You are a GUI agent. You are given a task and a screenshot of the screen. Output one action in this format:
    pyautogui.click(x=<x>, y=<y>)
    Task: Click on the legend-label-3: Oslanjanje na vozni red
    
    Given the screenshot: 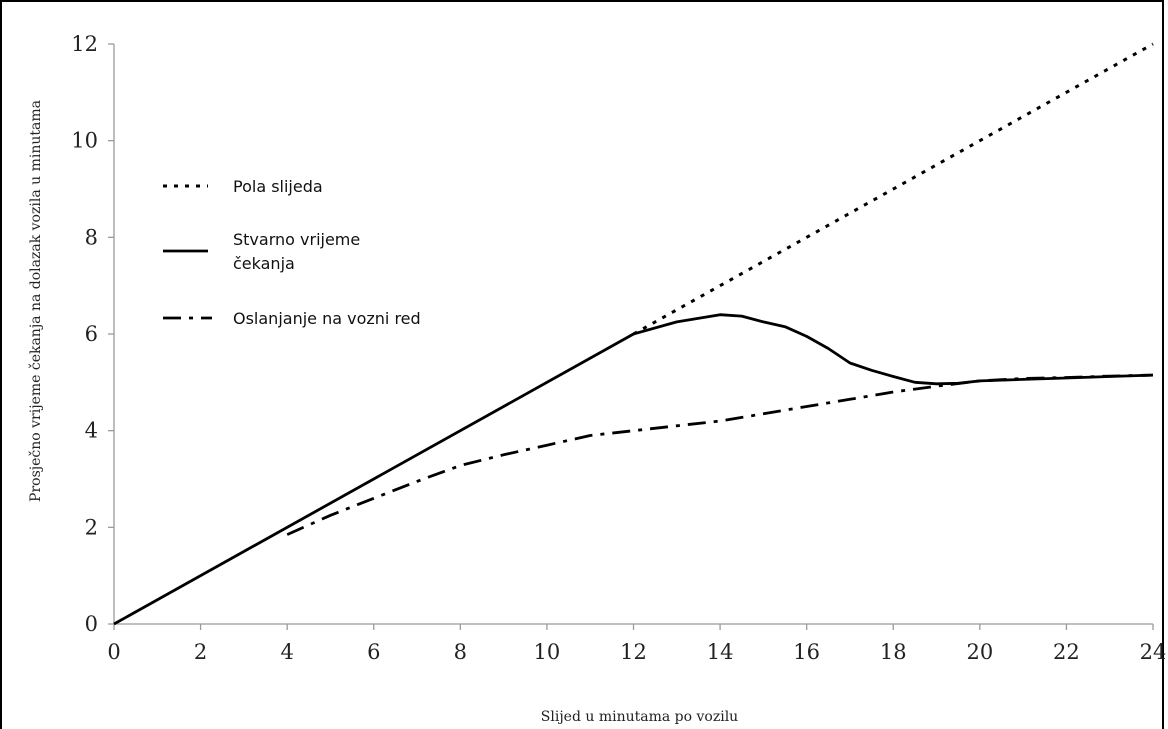 What is the action you would take?
    pyautogui.click(x=327, y=318)
    